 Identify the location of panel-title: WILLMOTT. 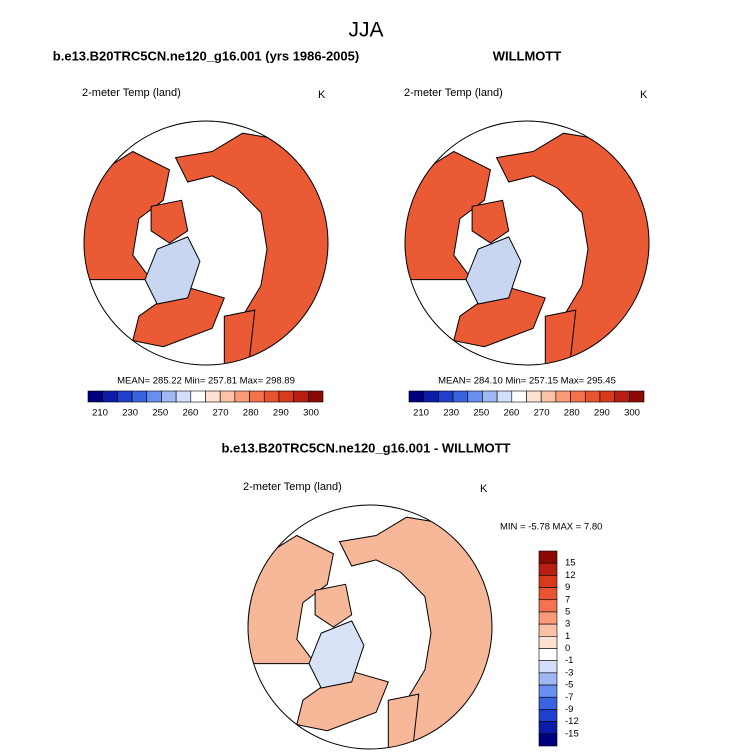
(527, 55).